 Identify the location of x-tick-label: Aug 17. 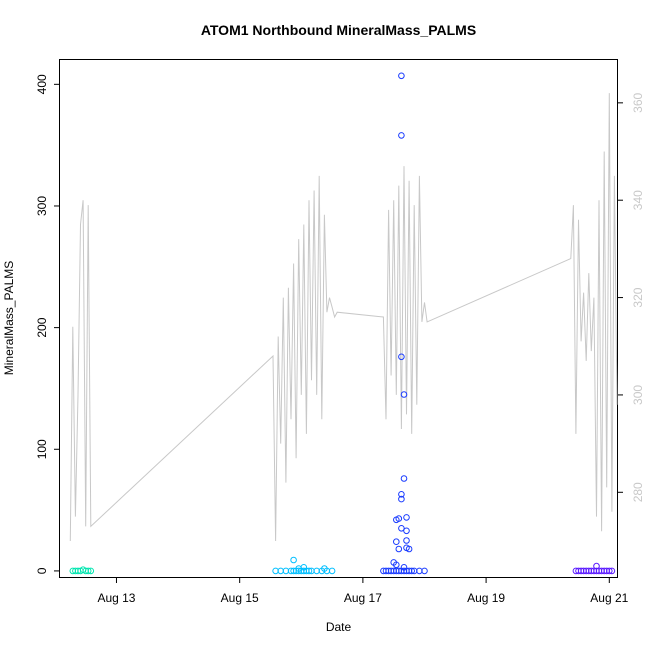
(363, 598).